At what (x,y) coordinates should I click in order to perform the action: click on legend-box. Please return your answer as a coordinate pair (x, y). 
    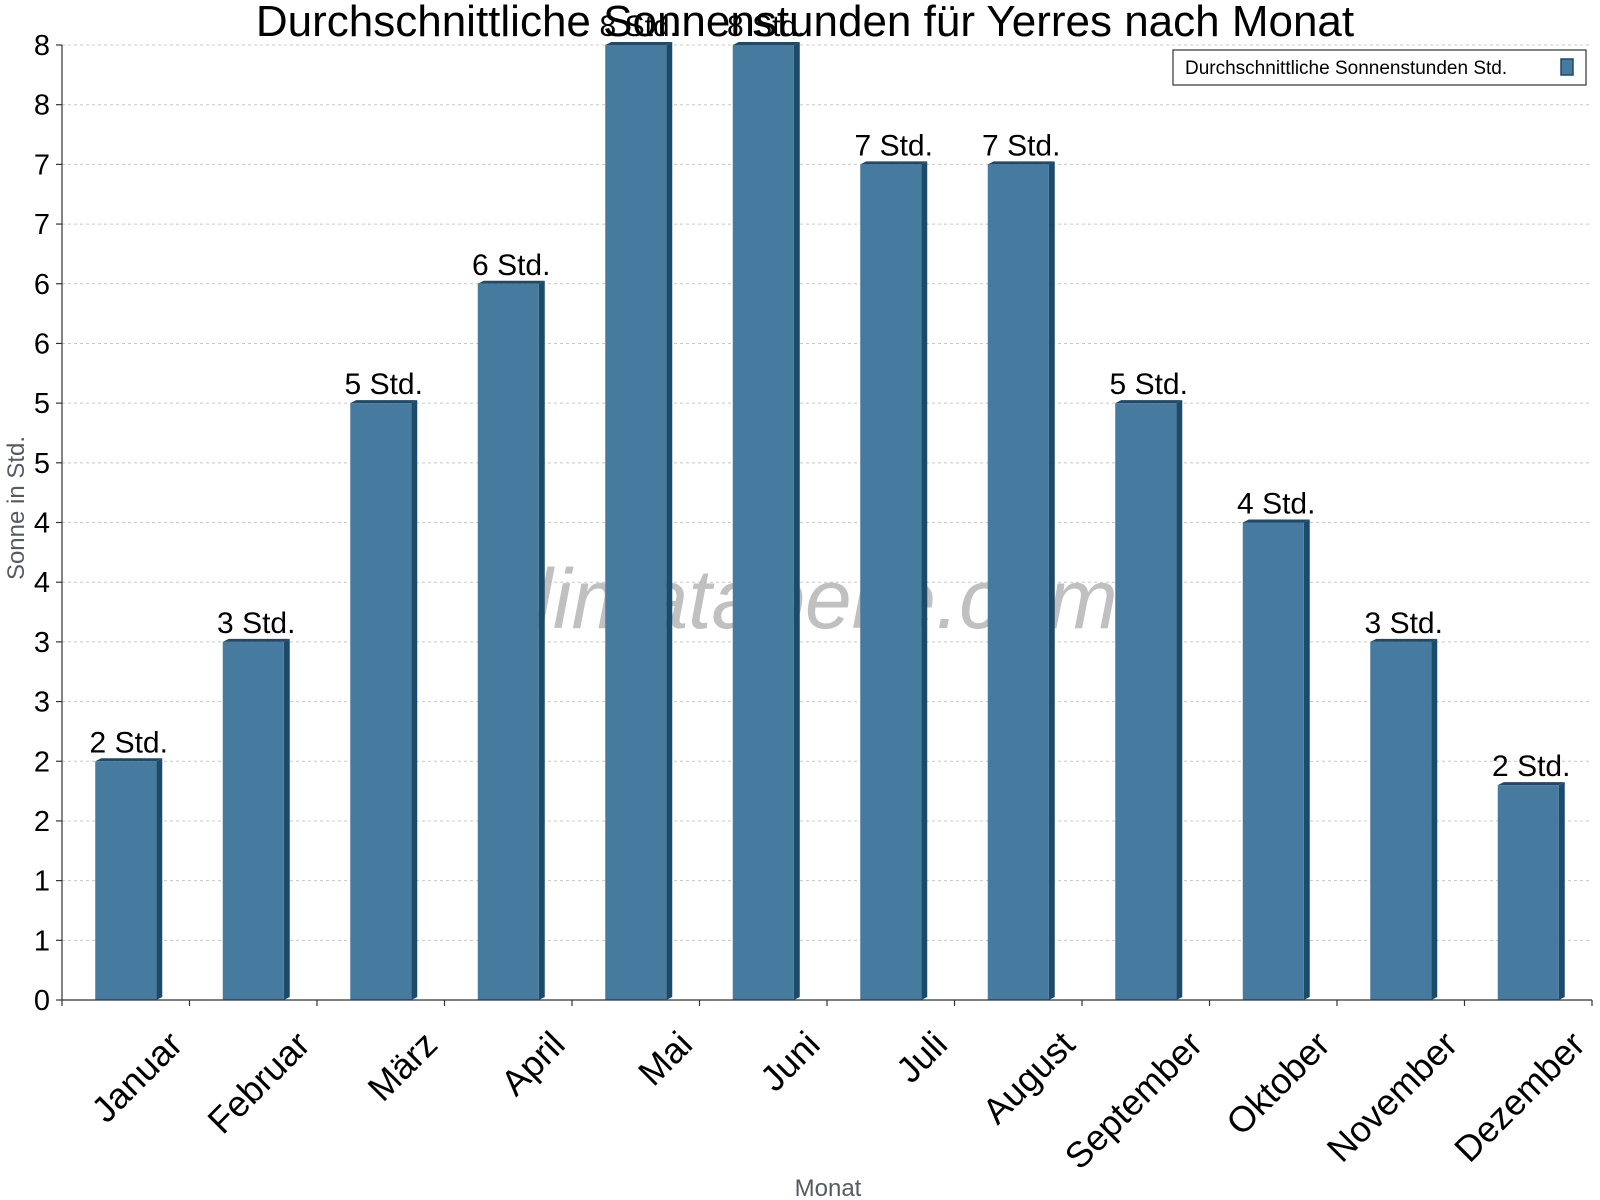
    Looking at the image, I should click on (1379, 67).